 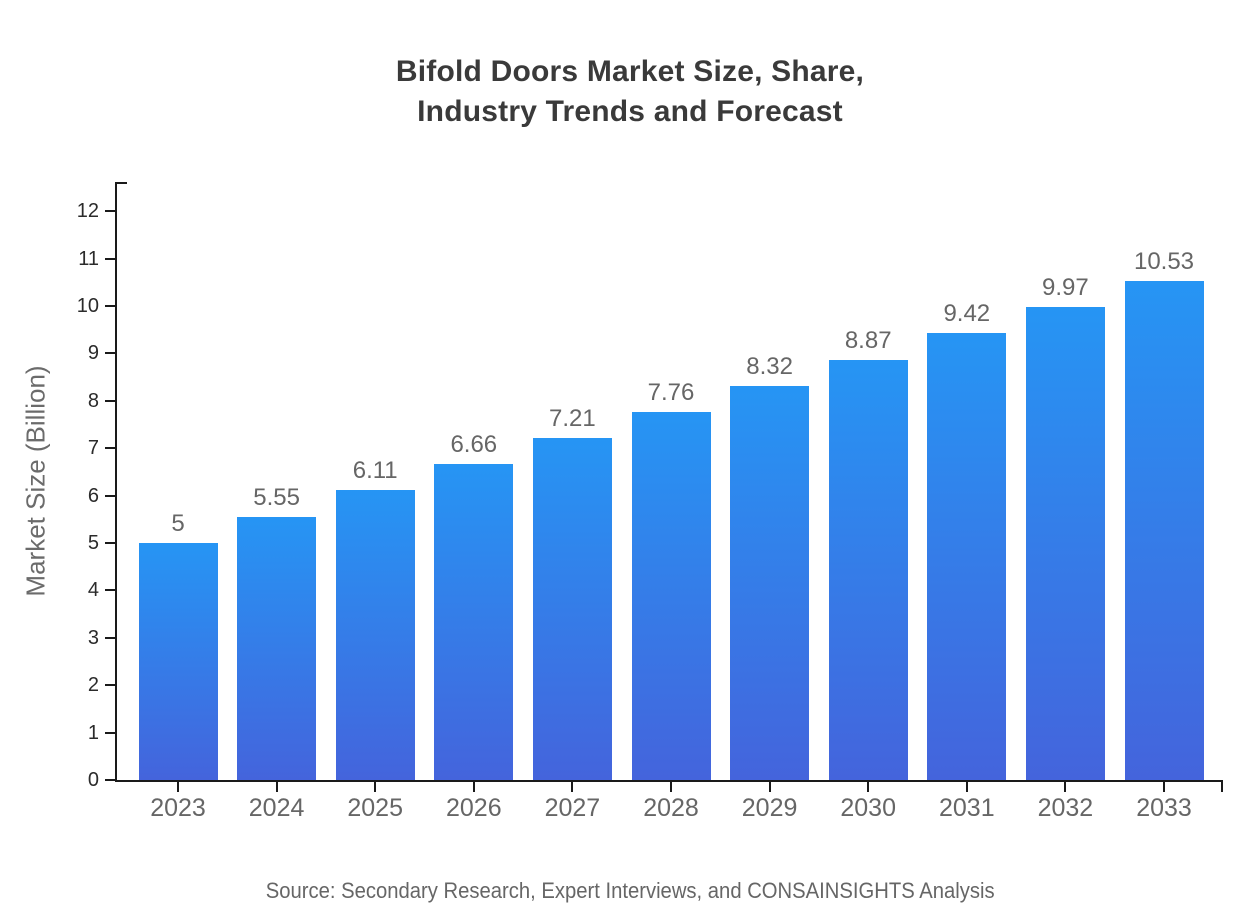 What do you see at coordinates (87, 211) in the screenshot?
I see `y-tick-label: 12` at bounding box center [87, 211].